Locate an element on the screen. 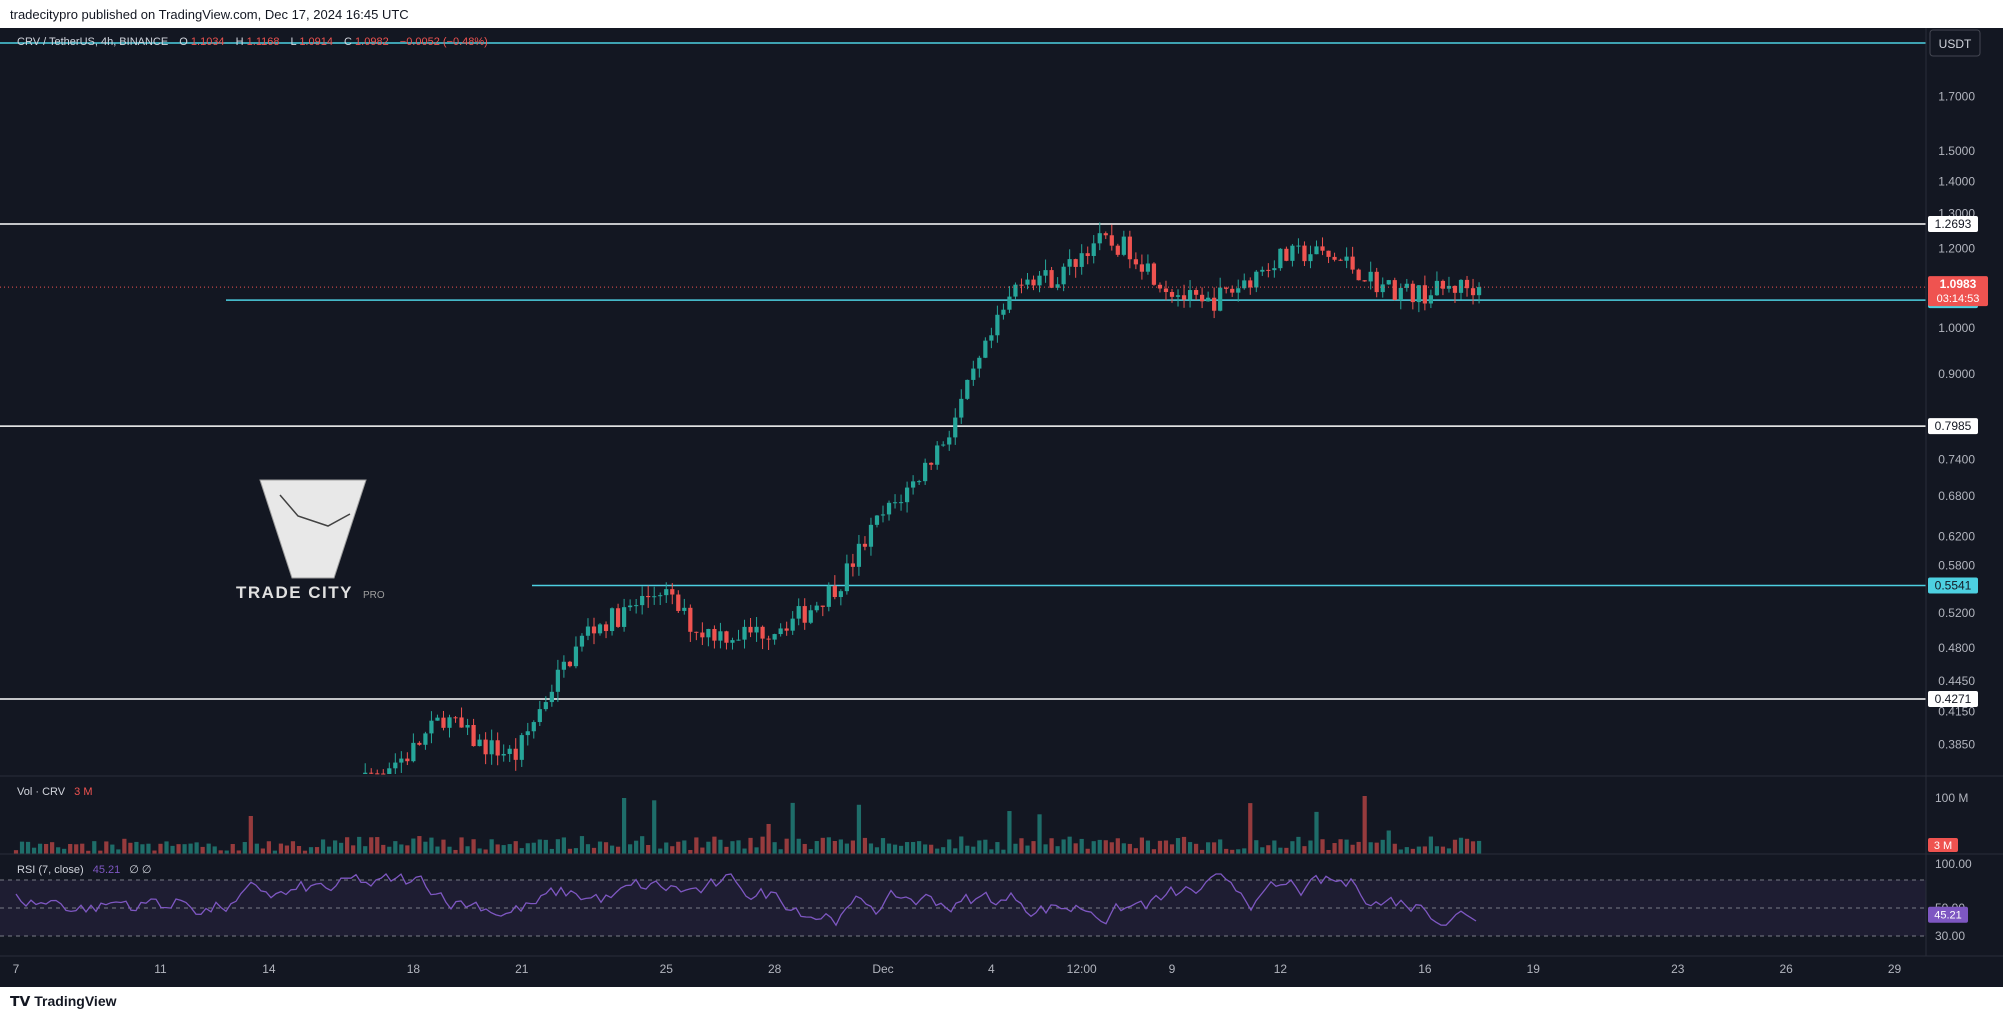 The width and height of the screenshot is (2003, 1015). time-tick-label: 23 is located at coordinates (1678, 969).